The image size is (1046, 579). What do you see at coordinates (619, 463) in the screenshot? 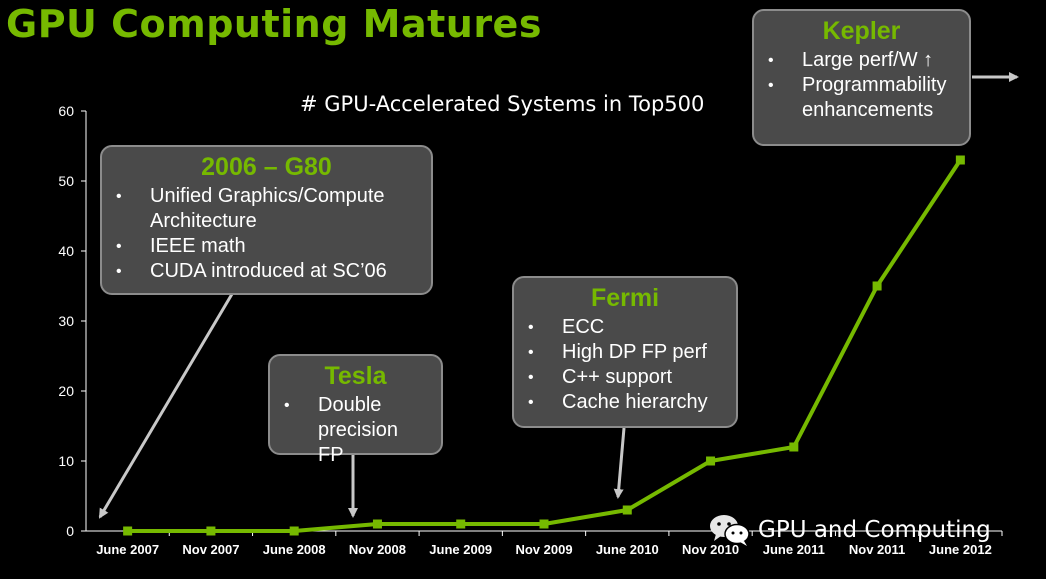
I see `fermi-arrow` at bounding box center [619, 463].